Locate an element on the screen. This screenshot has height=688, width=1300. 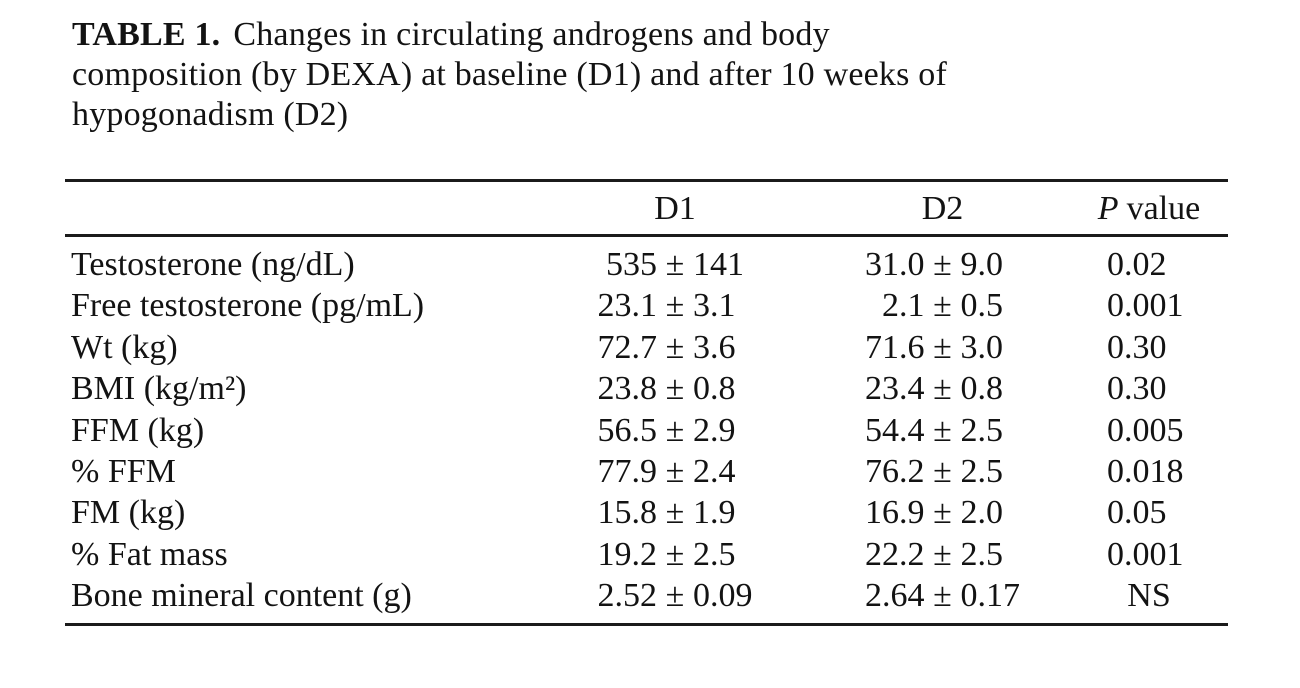
d1-sd: 2.4 is located at coordinates (714, 472).